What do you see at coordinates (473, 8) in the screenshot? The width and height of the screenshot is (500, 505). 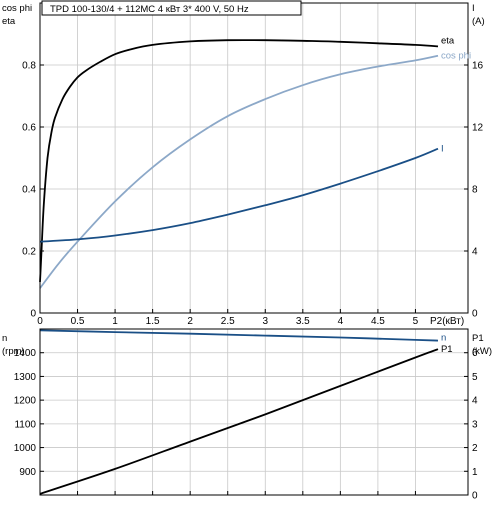 I see `y-right-axis-label: I` at bounding box center [473, 8].